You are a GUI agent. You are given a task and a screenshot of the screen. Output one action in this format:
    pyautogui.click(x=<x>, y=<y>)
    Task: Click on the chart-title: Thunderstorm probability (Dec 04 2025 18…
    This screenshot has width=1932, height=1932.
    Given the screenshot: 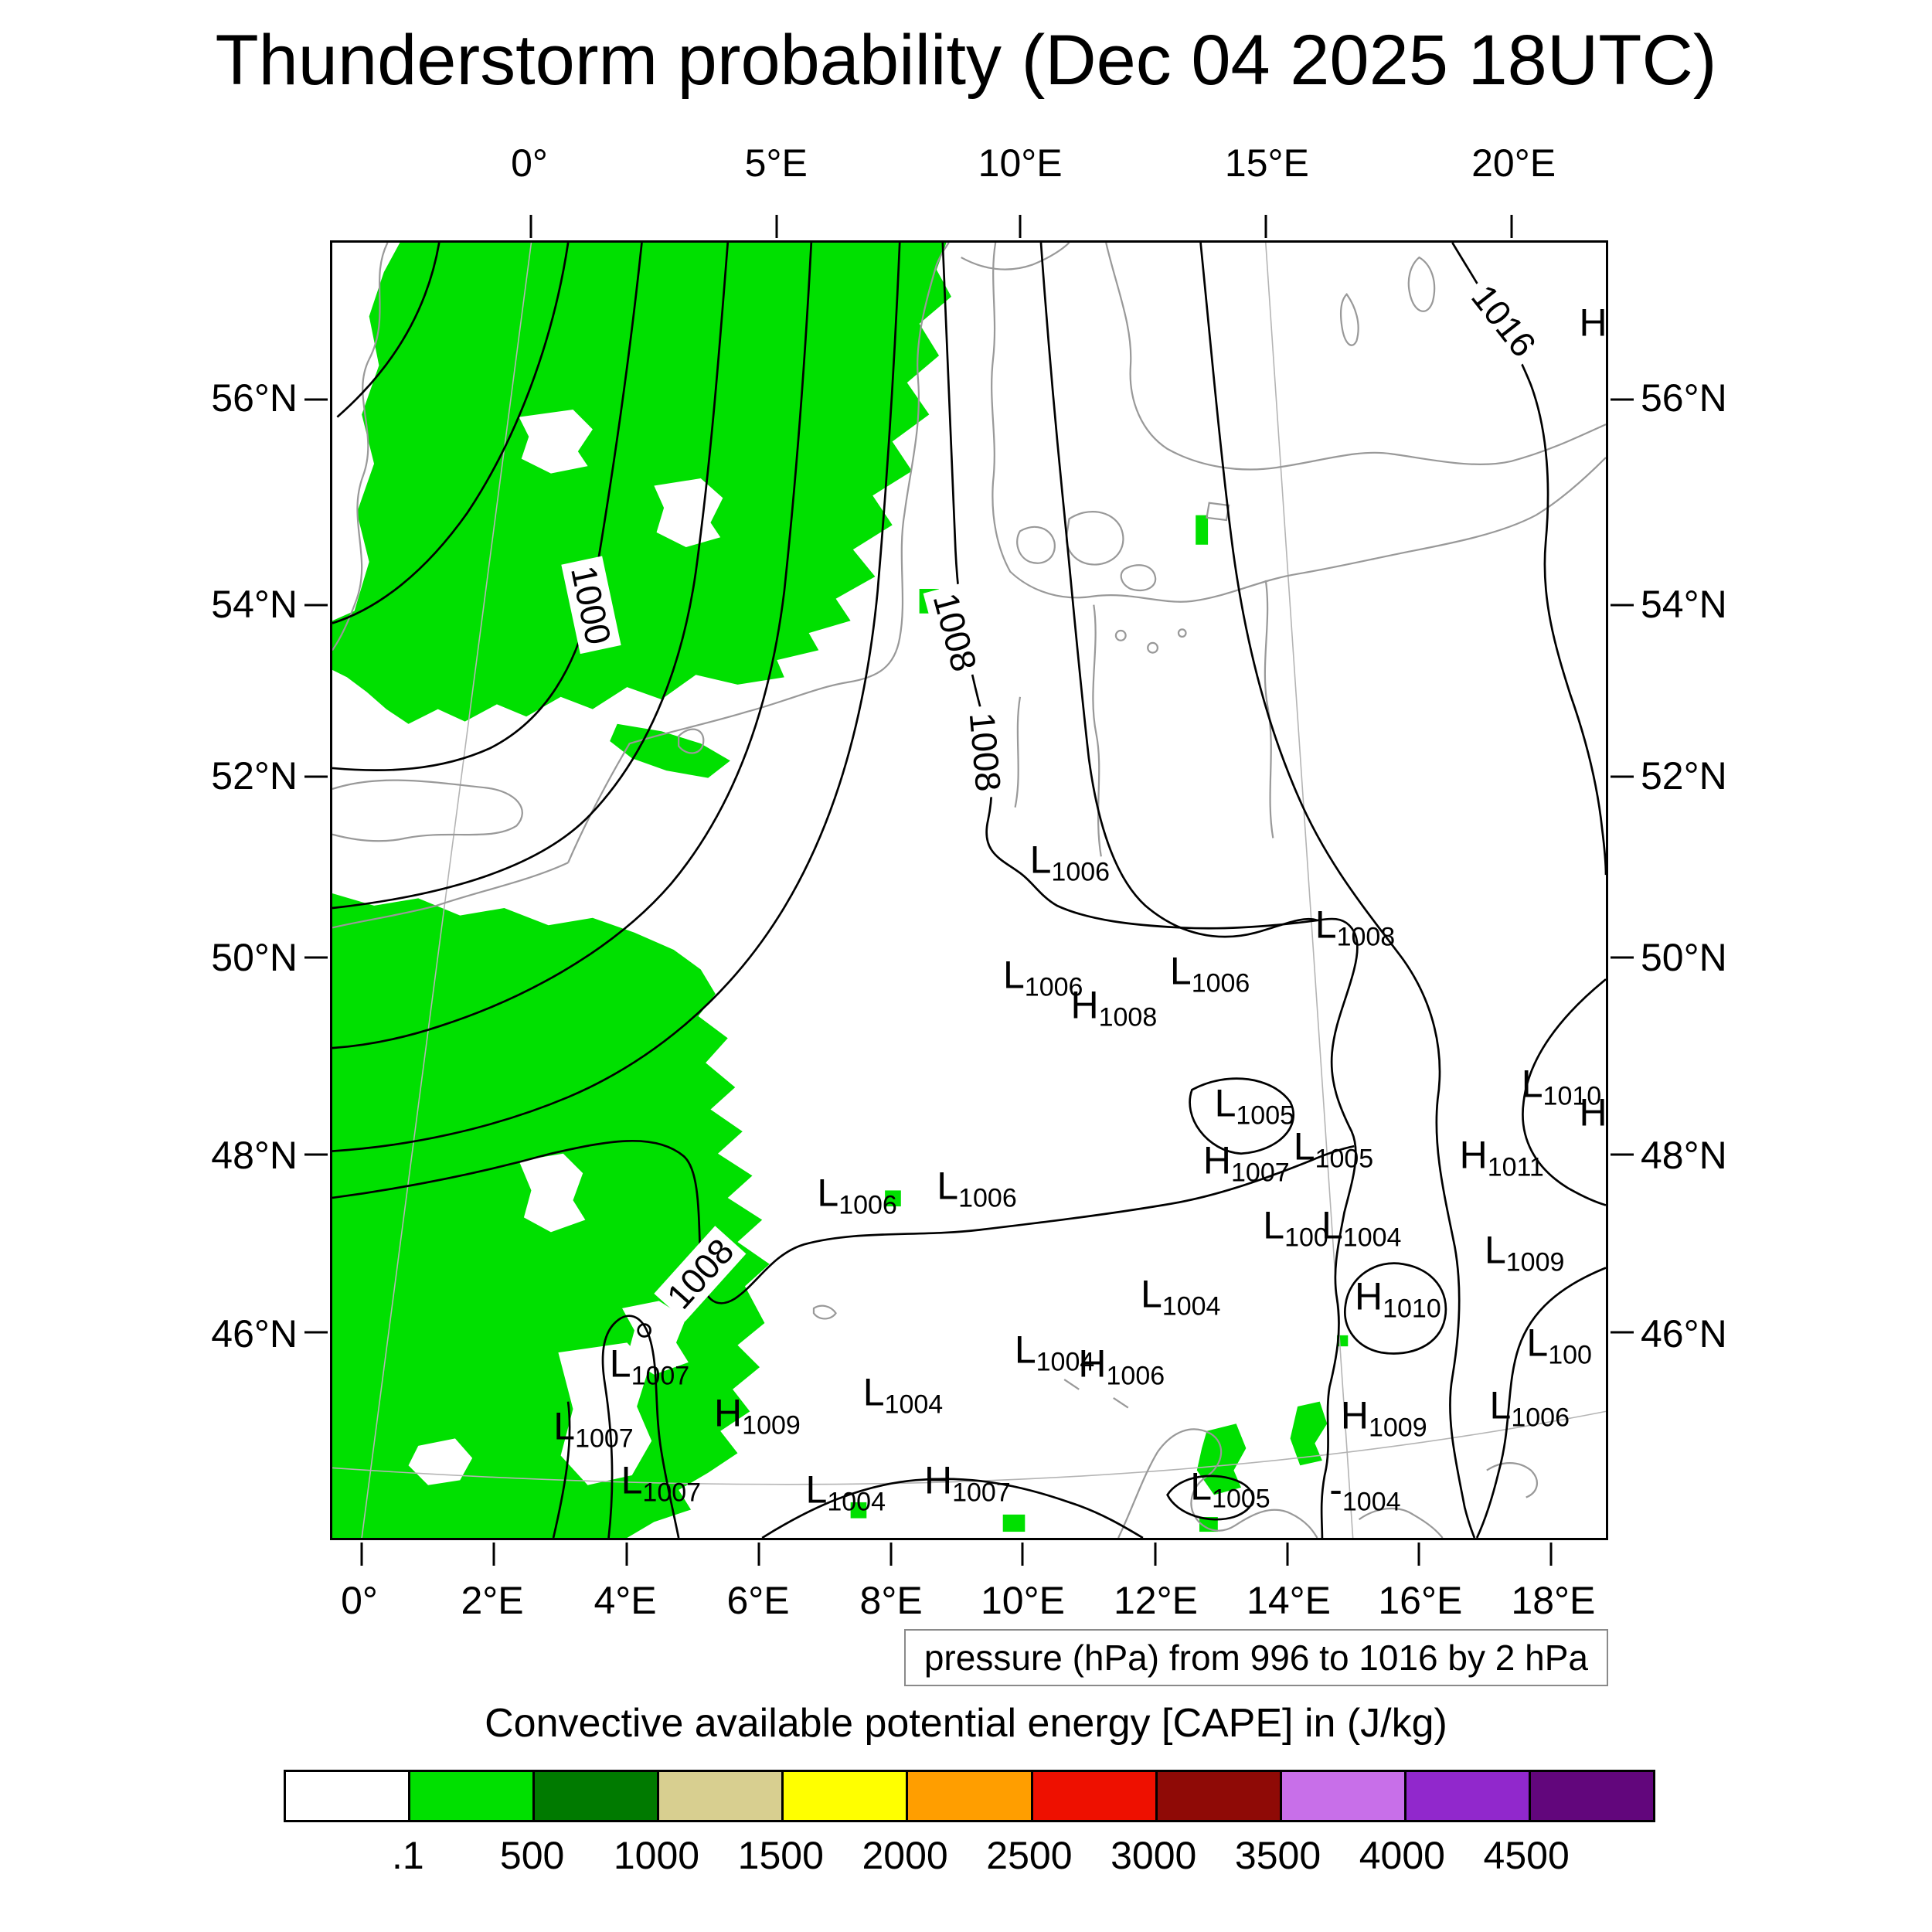 What is the action you would take?
    pyautogui.click(x=966, y=61)
    